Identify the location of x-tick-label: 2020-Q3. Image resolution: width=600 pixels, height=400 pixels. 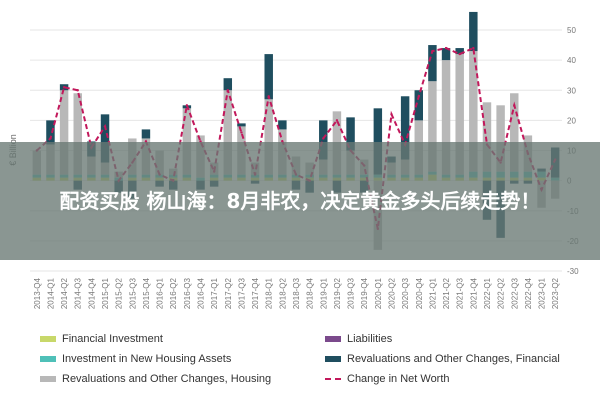
(405, 293).